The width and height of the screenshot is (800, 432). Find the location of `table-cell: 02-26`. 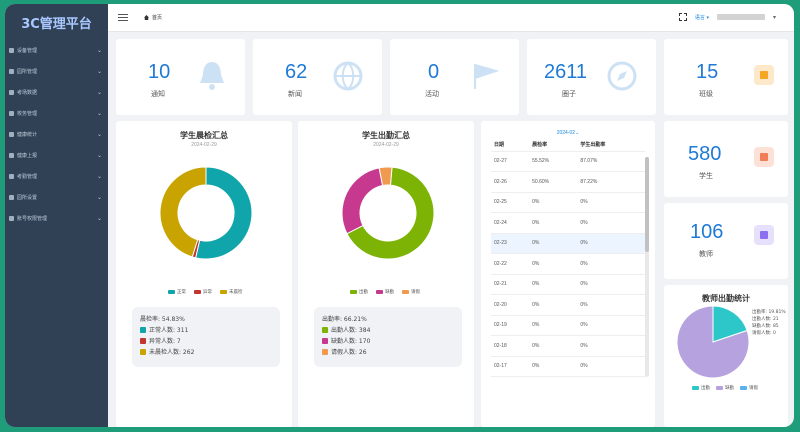

table-cell: 02-26 is located at coordinates (510, 182).